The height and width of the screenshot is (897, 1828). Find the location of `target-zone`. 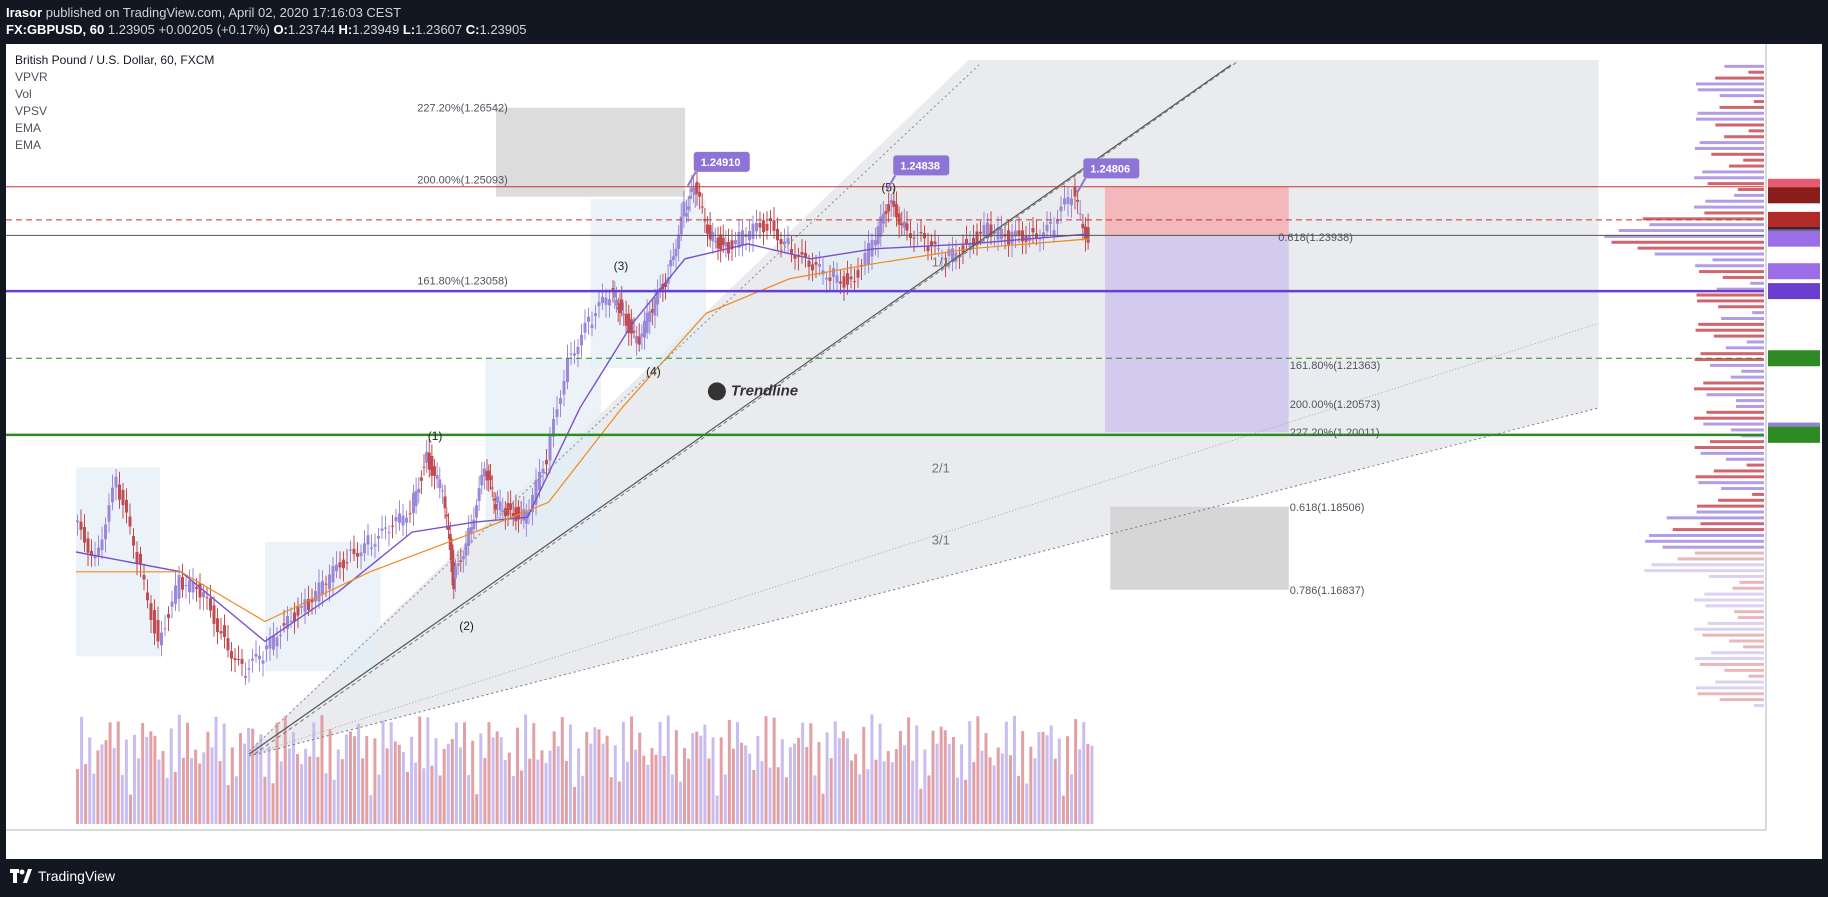

target-zone is located at coordinates (1197, 334).